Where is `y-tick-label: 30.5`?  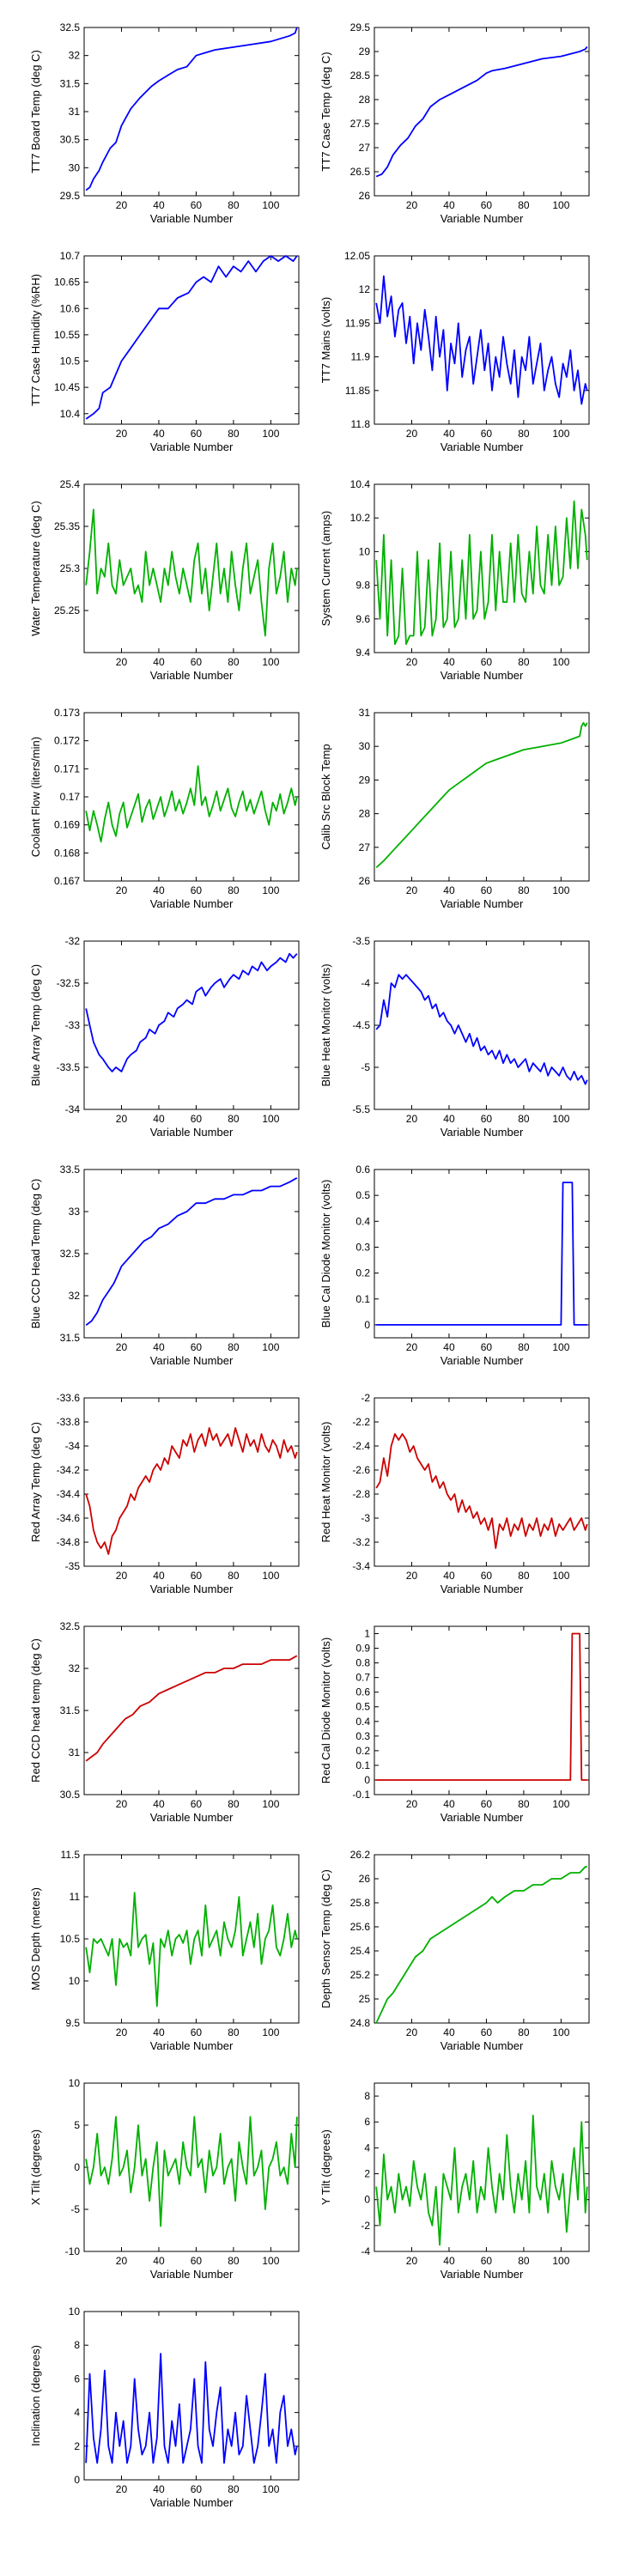
y-tick-label: 30.5 is located at coordinates (70, 1795).